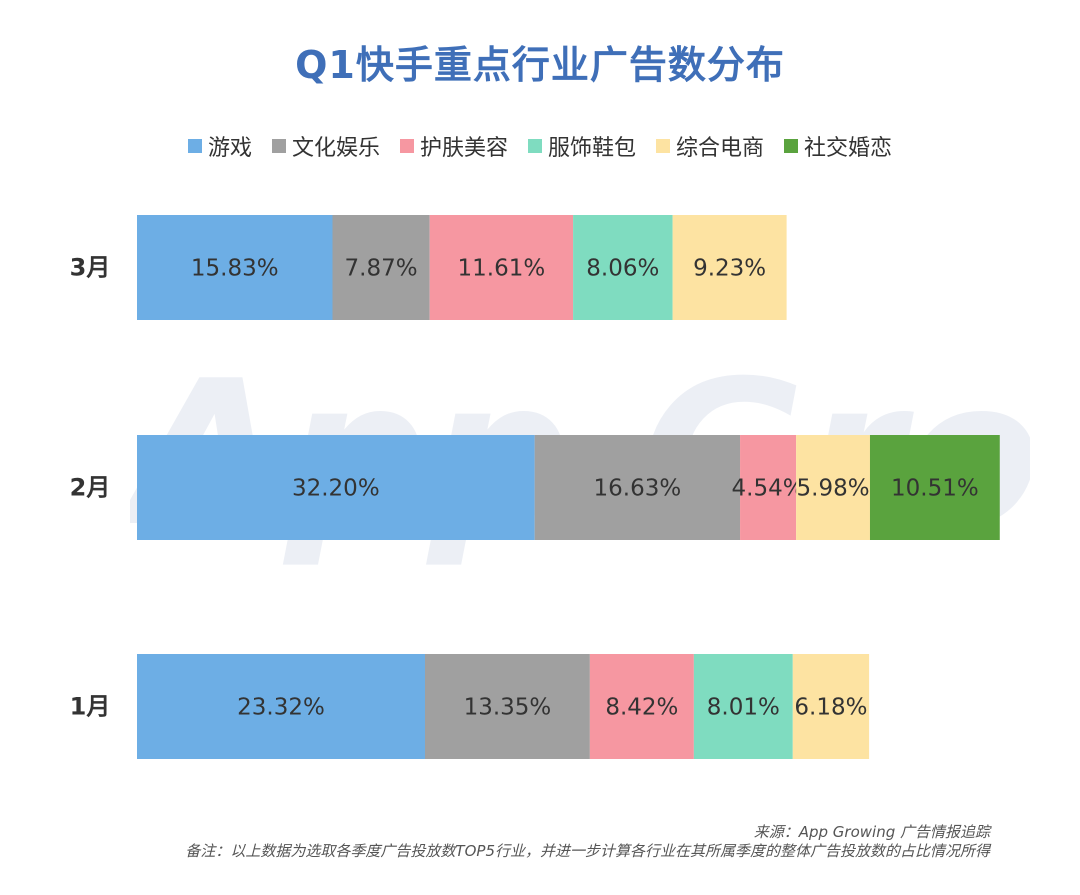 The image size is (1080, 895). I want to click on legend-label: 综合电商, so click(720, 148).